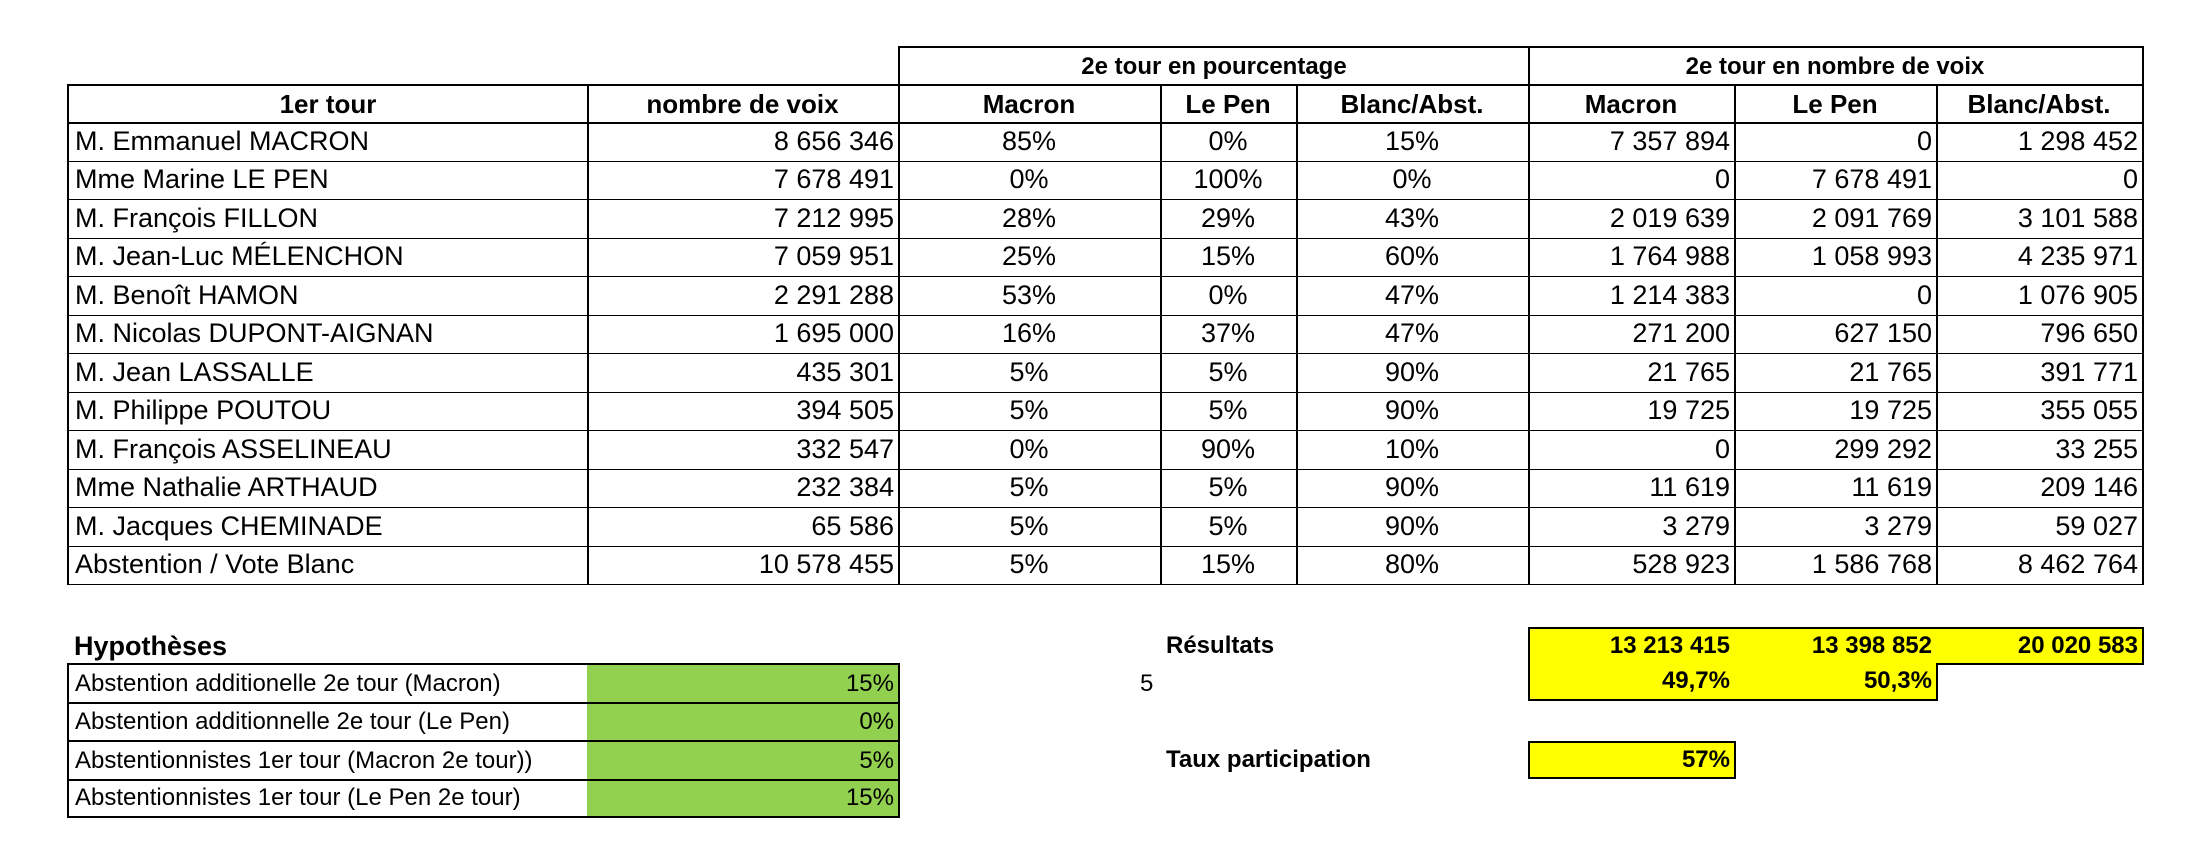  What do you see at coordinates (328, 142) in the screenshot?
I see `table-cell-name: M. Emmanuel MACRON` at bounding box center [328, 142].